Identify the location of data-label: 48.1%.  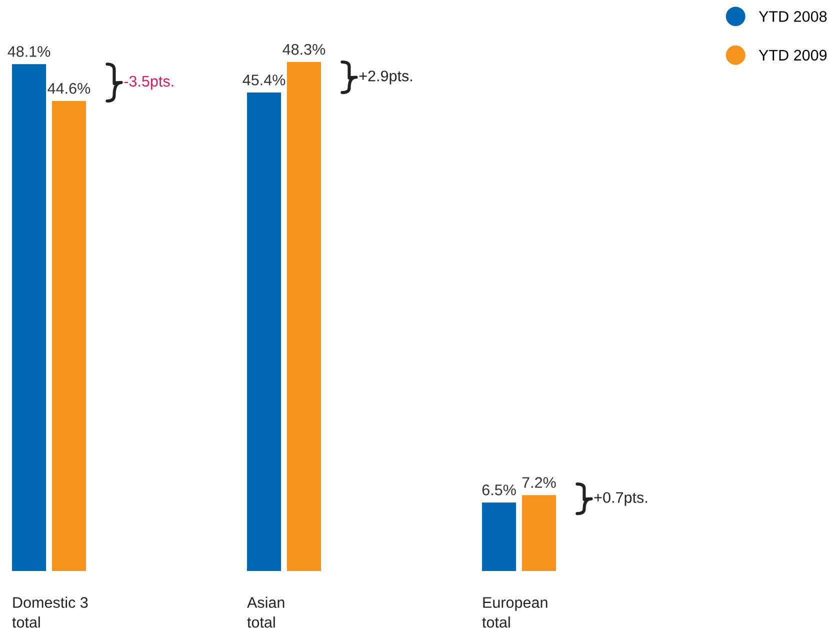
(29, 51).